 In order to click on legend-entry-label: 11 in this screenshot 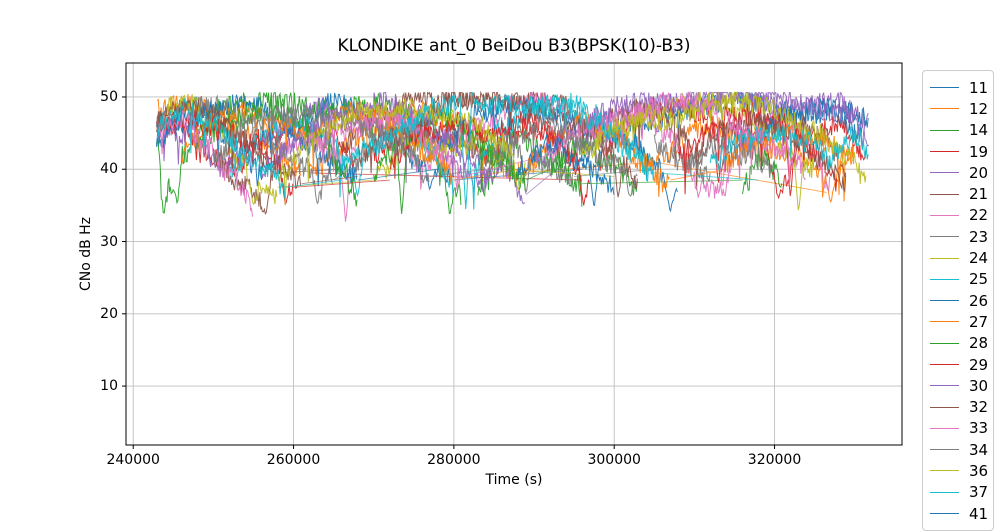, I will do `click(979, 87)`.